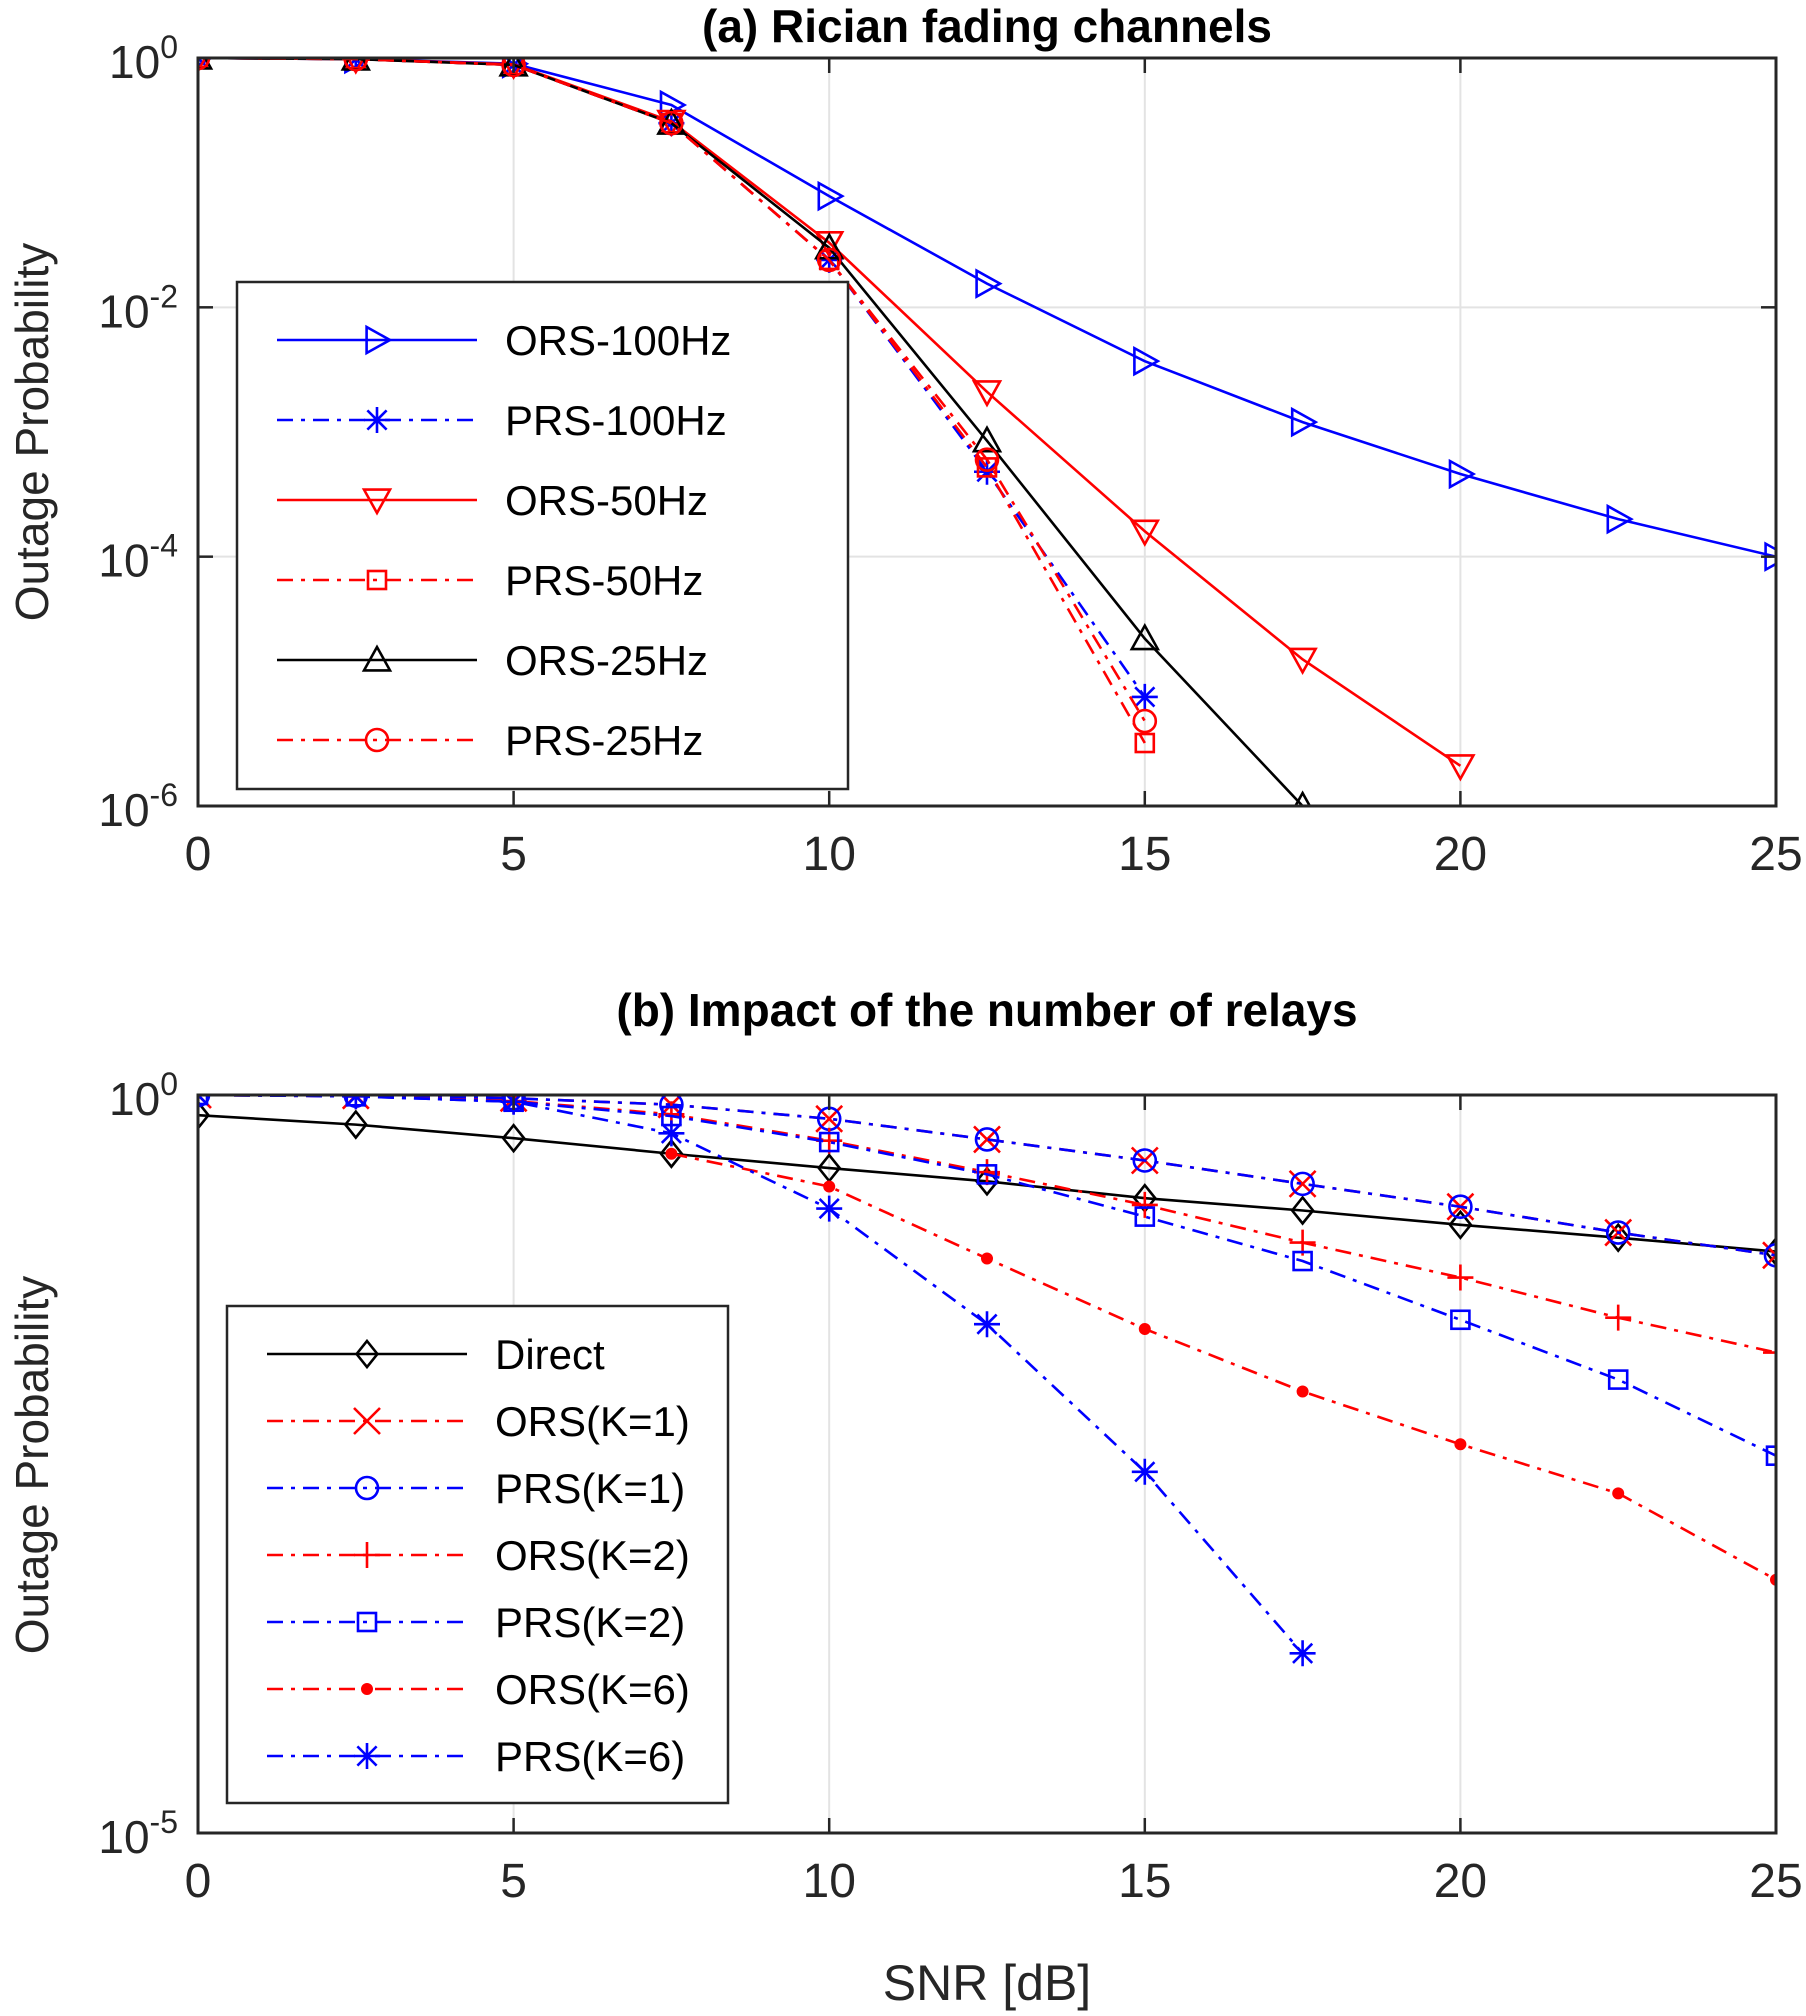 The height and width of the screenshot is (2016, 1806). Describe the element at coordinates (829, 1881) in the screenshot. I see `chart-b-xtick-label: 10` at that location.